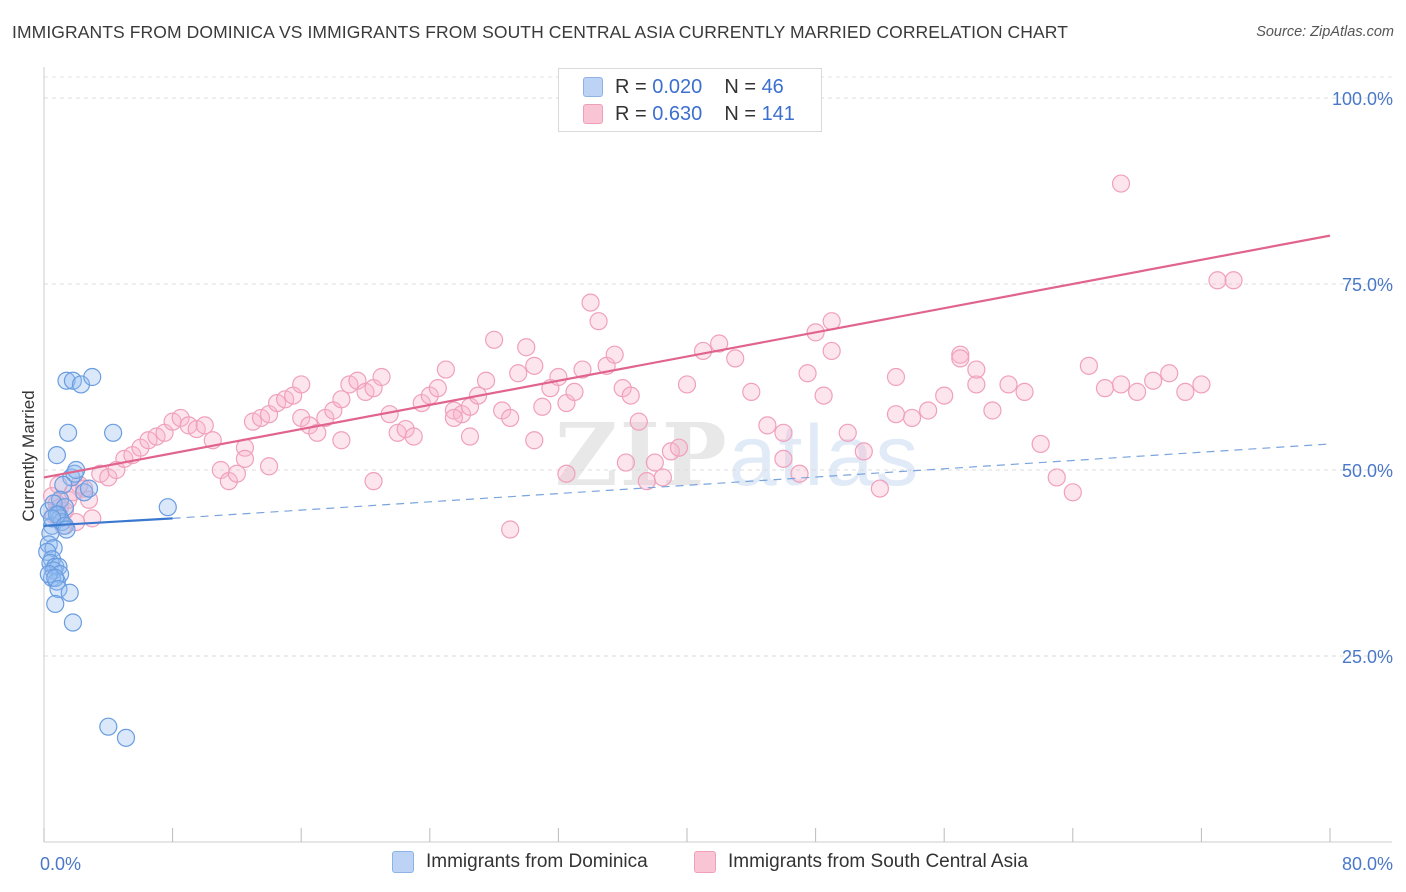  Describe the element at coordinates (824, 456) in the screenshot. I see `watermark-atlas: atlas` at that location.